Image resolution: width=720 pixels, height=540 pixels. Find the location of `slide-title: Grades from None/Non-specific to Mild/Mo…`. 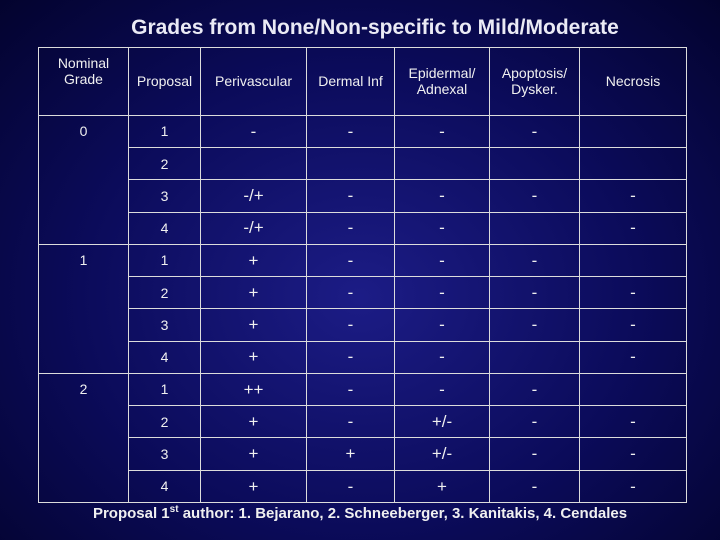

slide-title: Grades from None/Non-specific to Mild/Mo… is located at coordinates (375, 27).